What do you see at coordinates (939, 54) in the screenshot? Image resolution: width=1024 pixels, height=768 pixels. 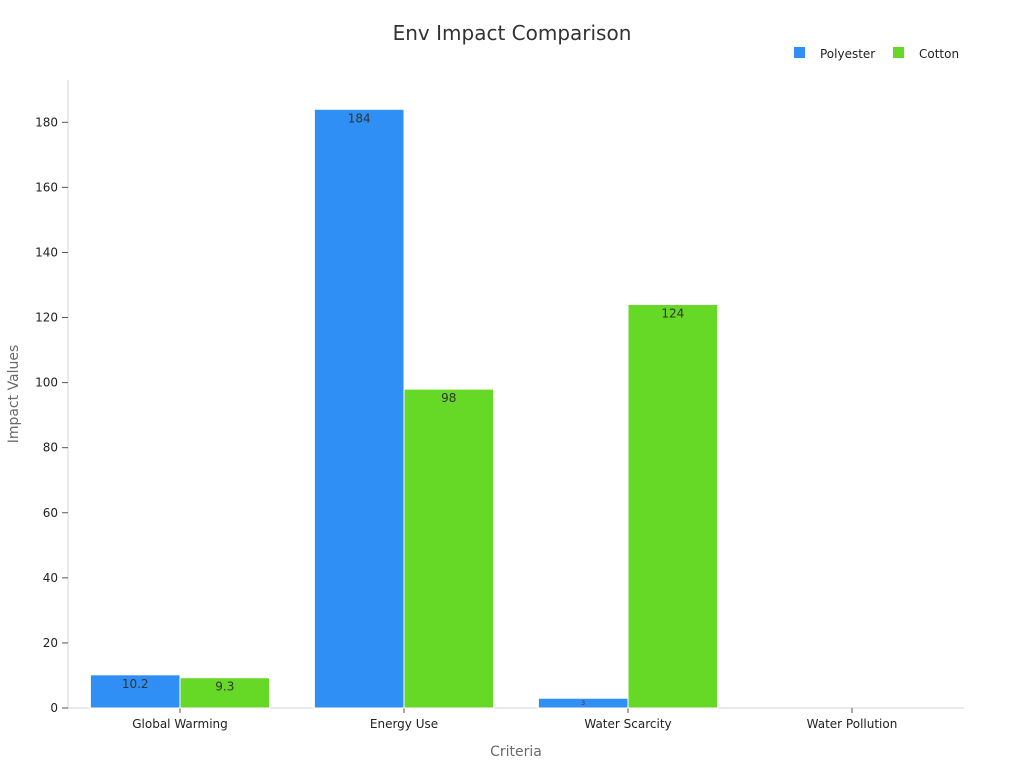 I see `legend-label-cotton: Cotton` at bounding box center [939, 54].